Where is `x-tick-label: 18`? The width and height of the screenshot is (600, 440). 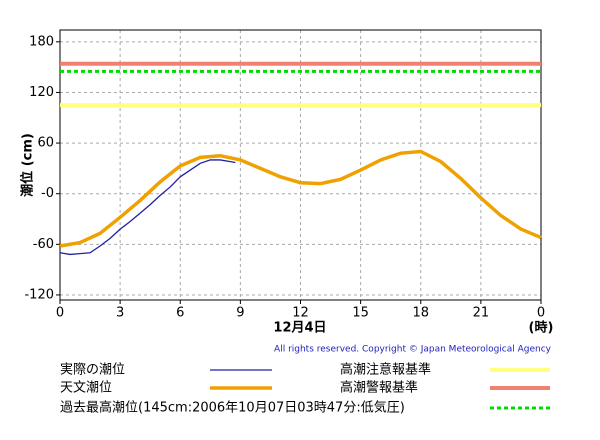 x-tick-label: 18 is located at coordinates (420, 313).